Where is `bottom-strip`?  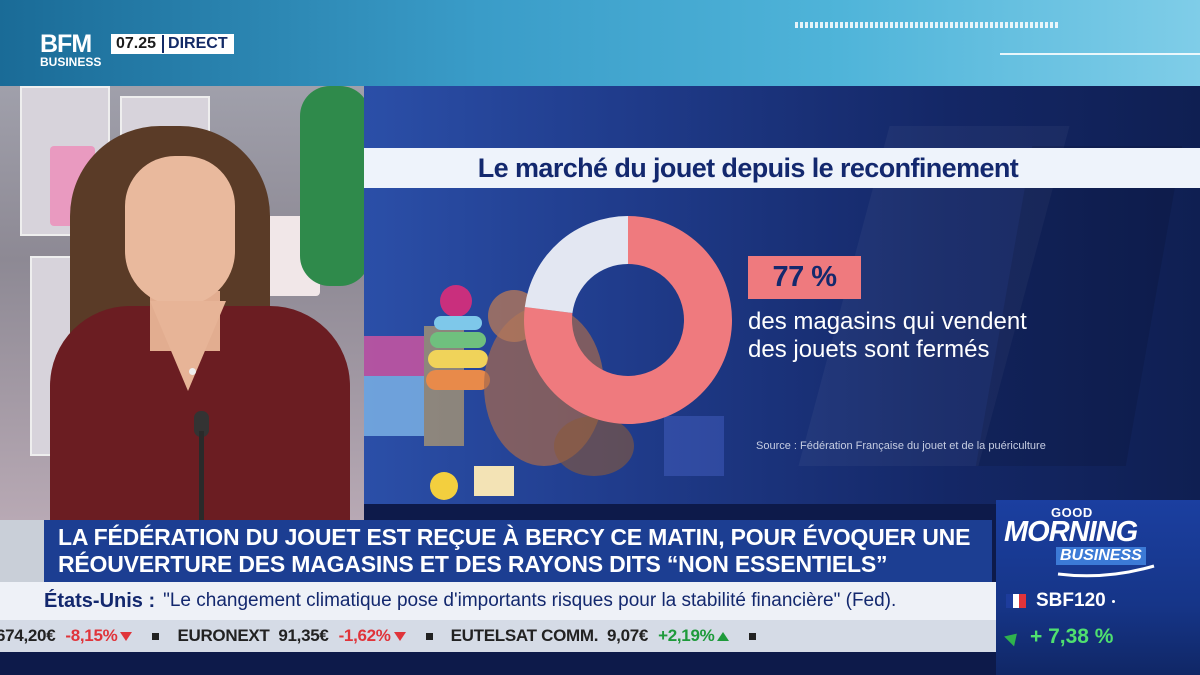 bottom-strip is located at coordinates (498, 663).